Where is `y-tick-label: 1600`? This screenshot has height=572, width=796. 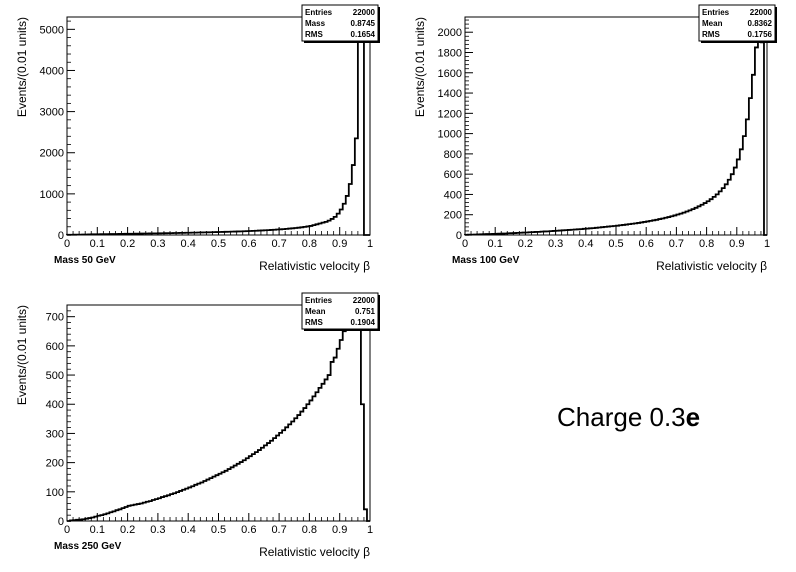 y-tick-label: 1600 is located at coordinates (450, 74).